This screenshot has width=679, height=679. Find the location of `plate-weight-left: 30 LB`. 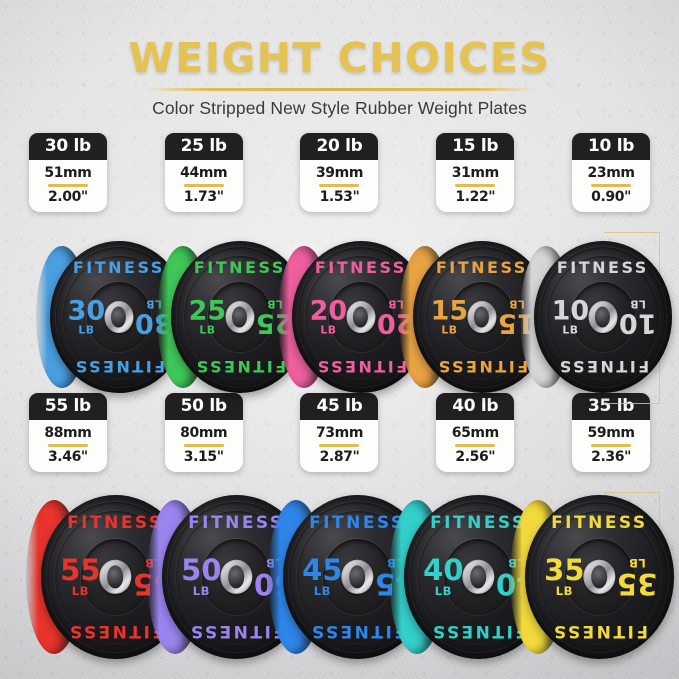

plate-weight-left: 30 LB is located at coordinates (86, 316).